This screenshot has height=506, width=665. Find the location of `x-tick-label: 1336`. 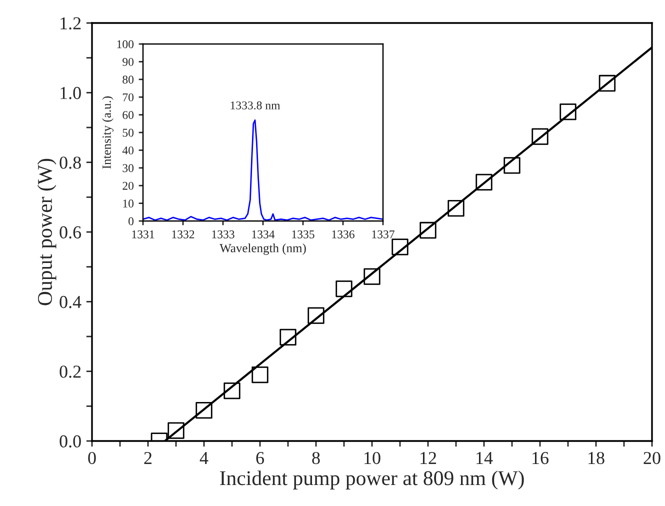

x-tick-label: 1336 is located at coordinates (343, 234).